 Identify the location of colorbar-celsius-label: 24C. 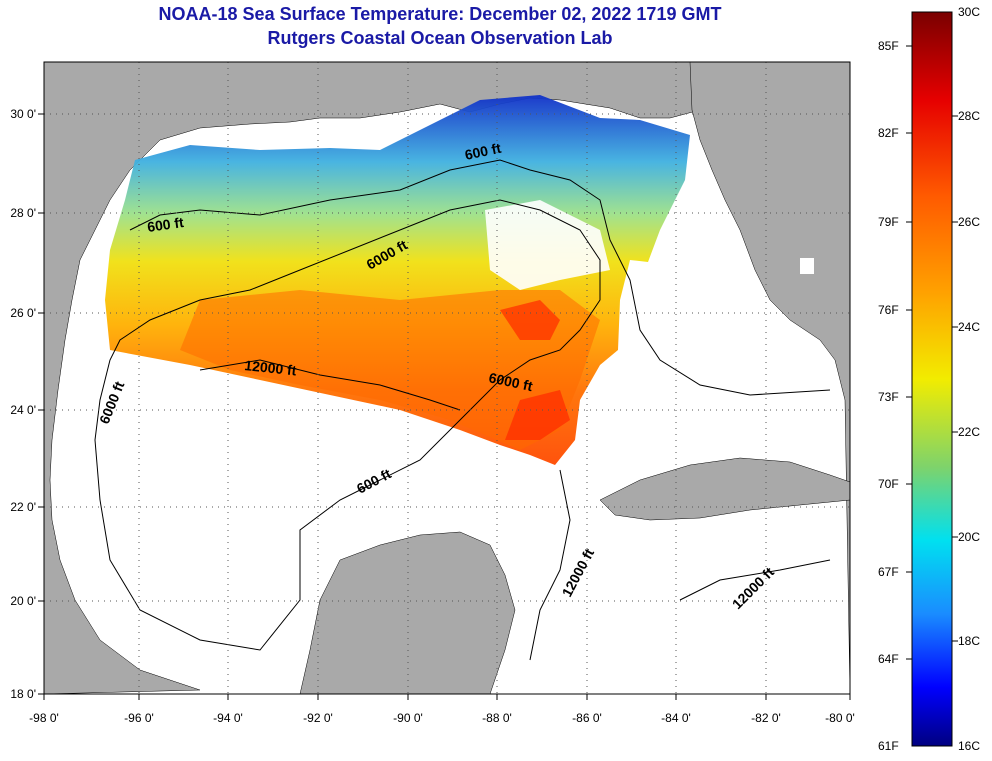
(969, 327).